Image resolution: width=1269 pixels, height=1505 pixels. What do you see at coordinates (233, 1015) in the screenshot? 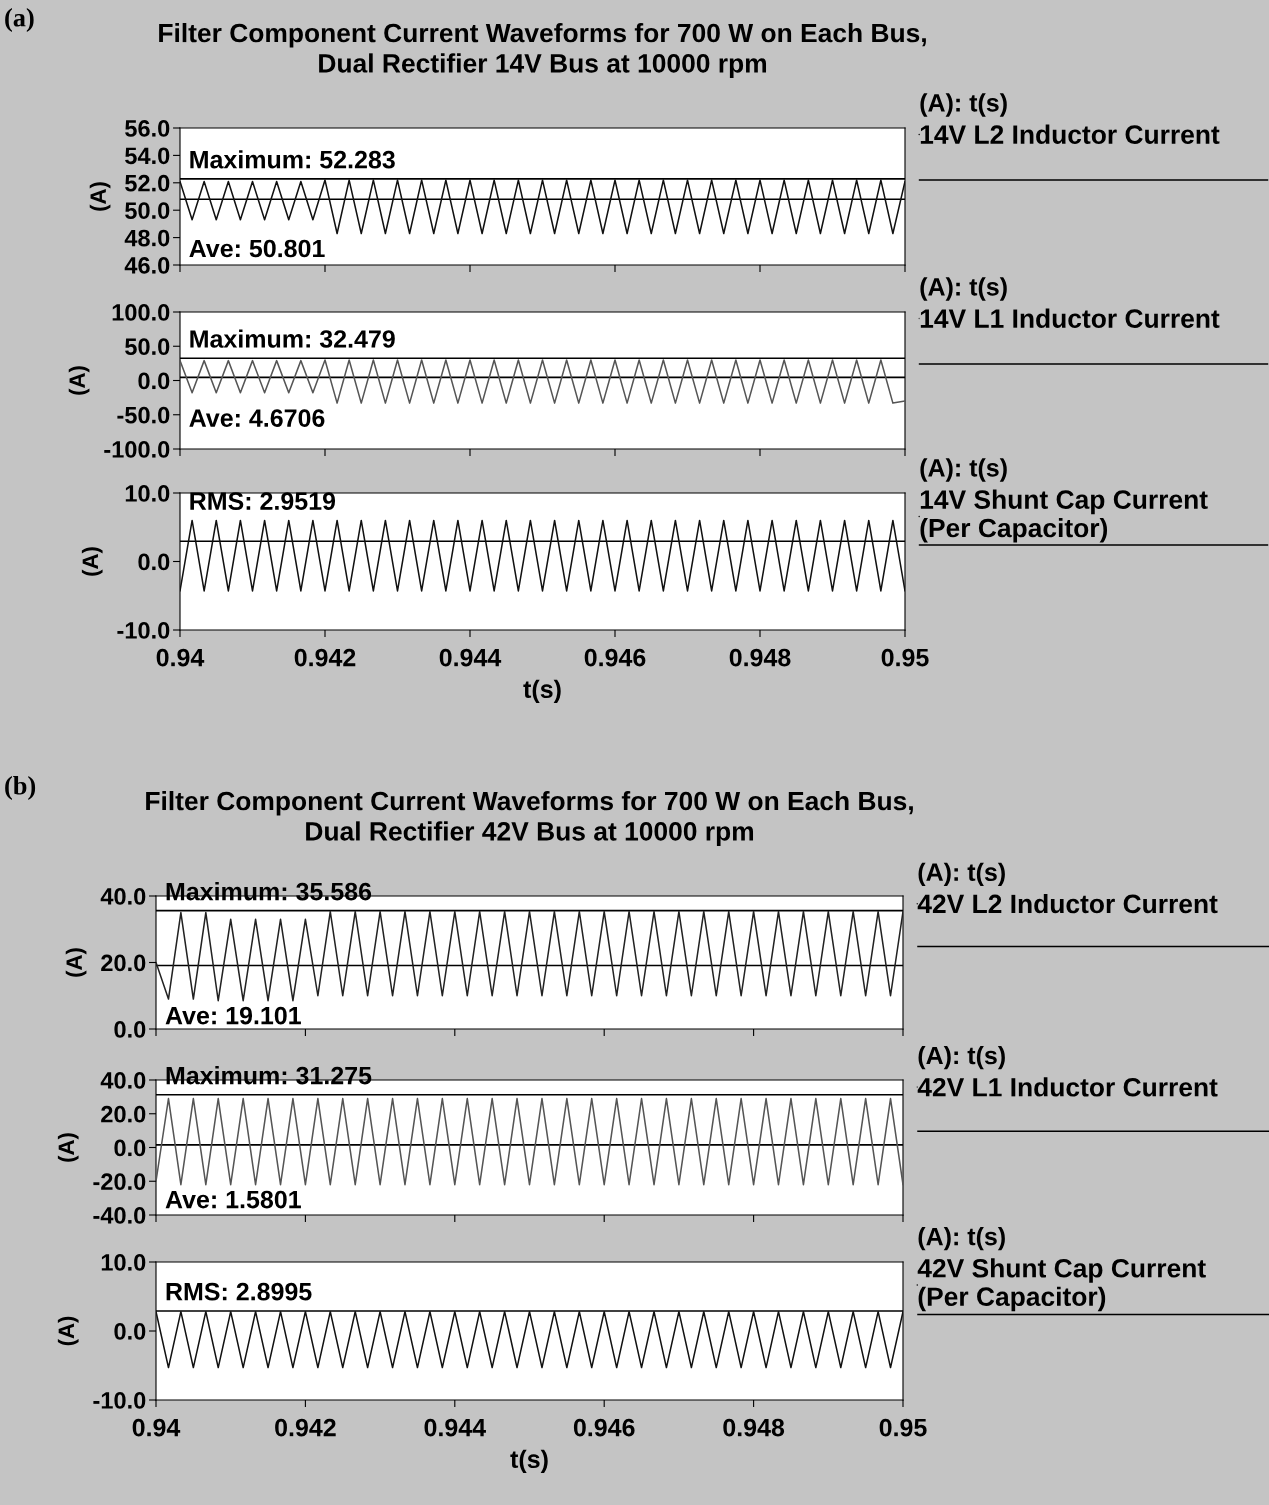
I see `ref-line-label: Ave: 19.101` at bounding box center [233, 1015].